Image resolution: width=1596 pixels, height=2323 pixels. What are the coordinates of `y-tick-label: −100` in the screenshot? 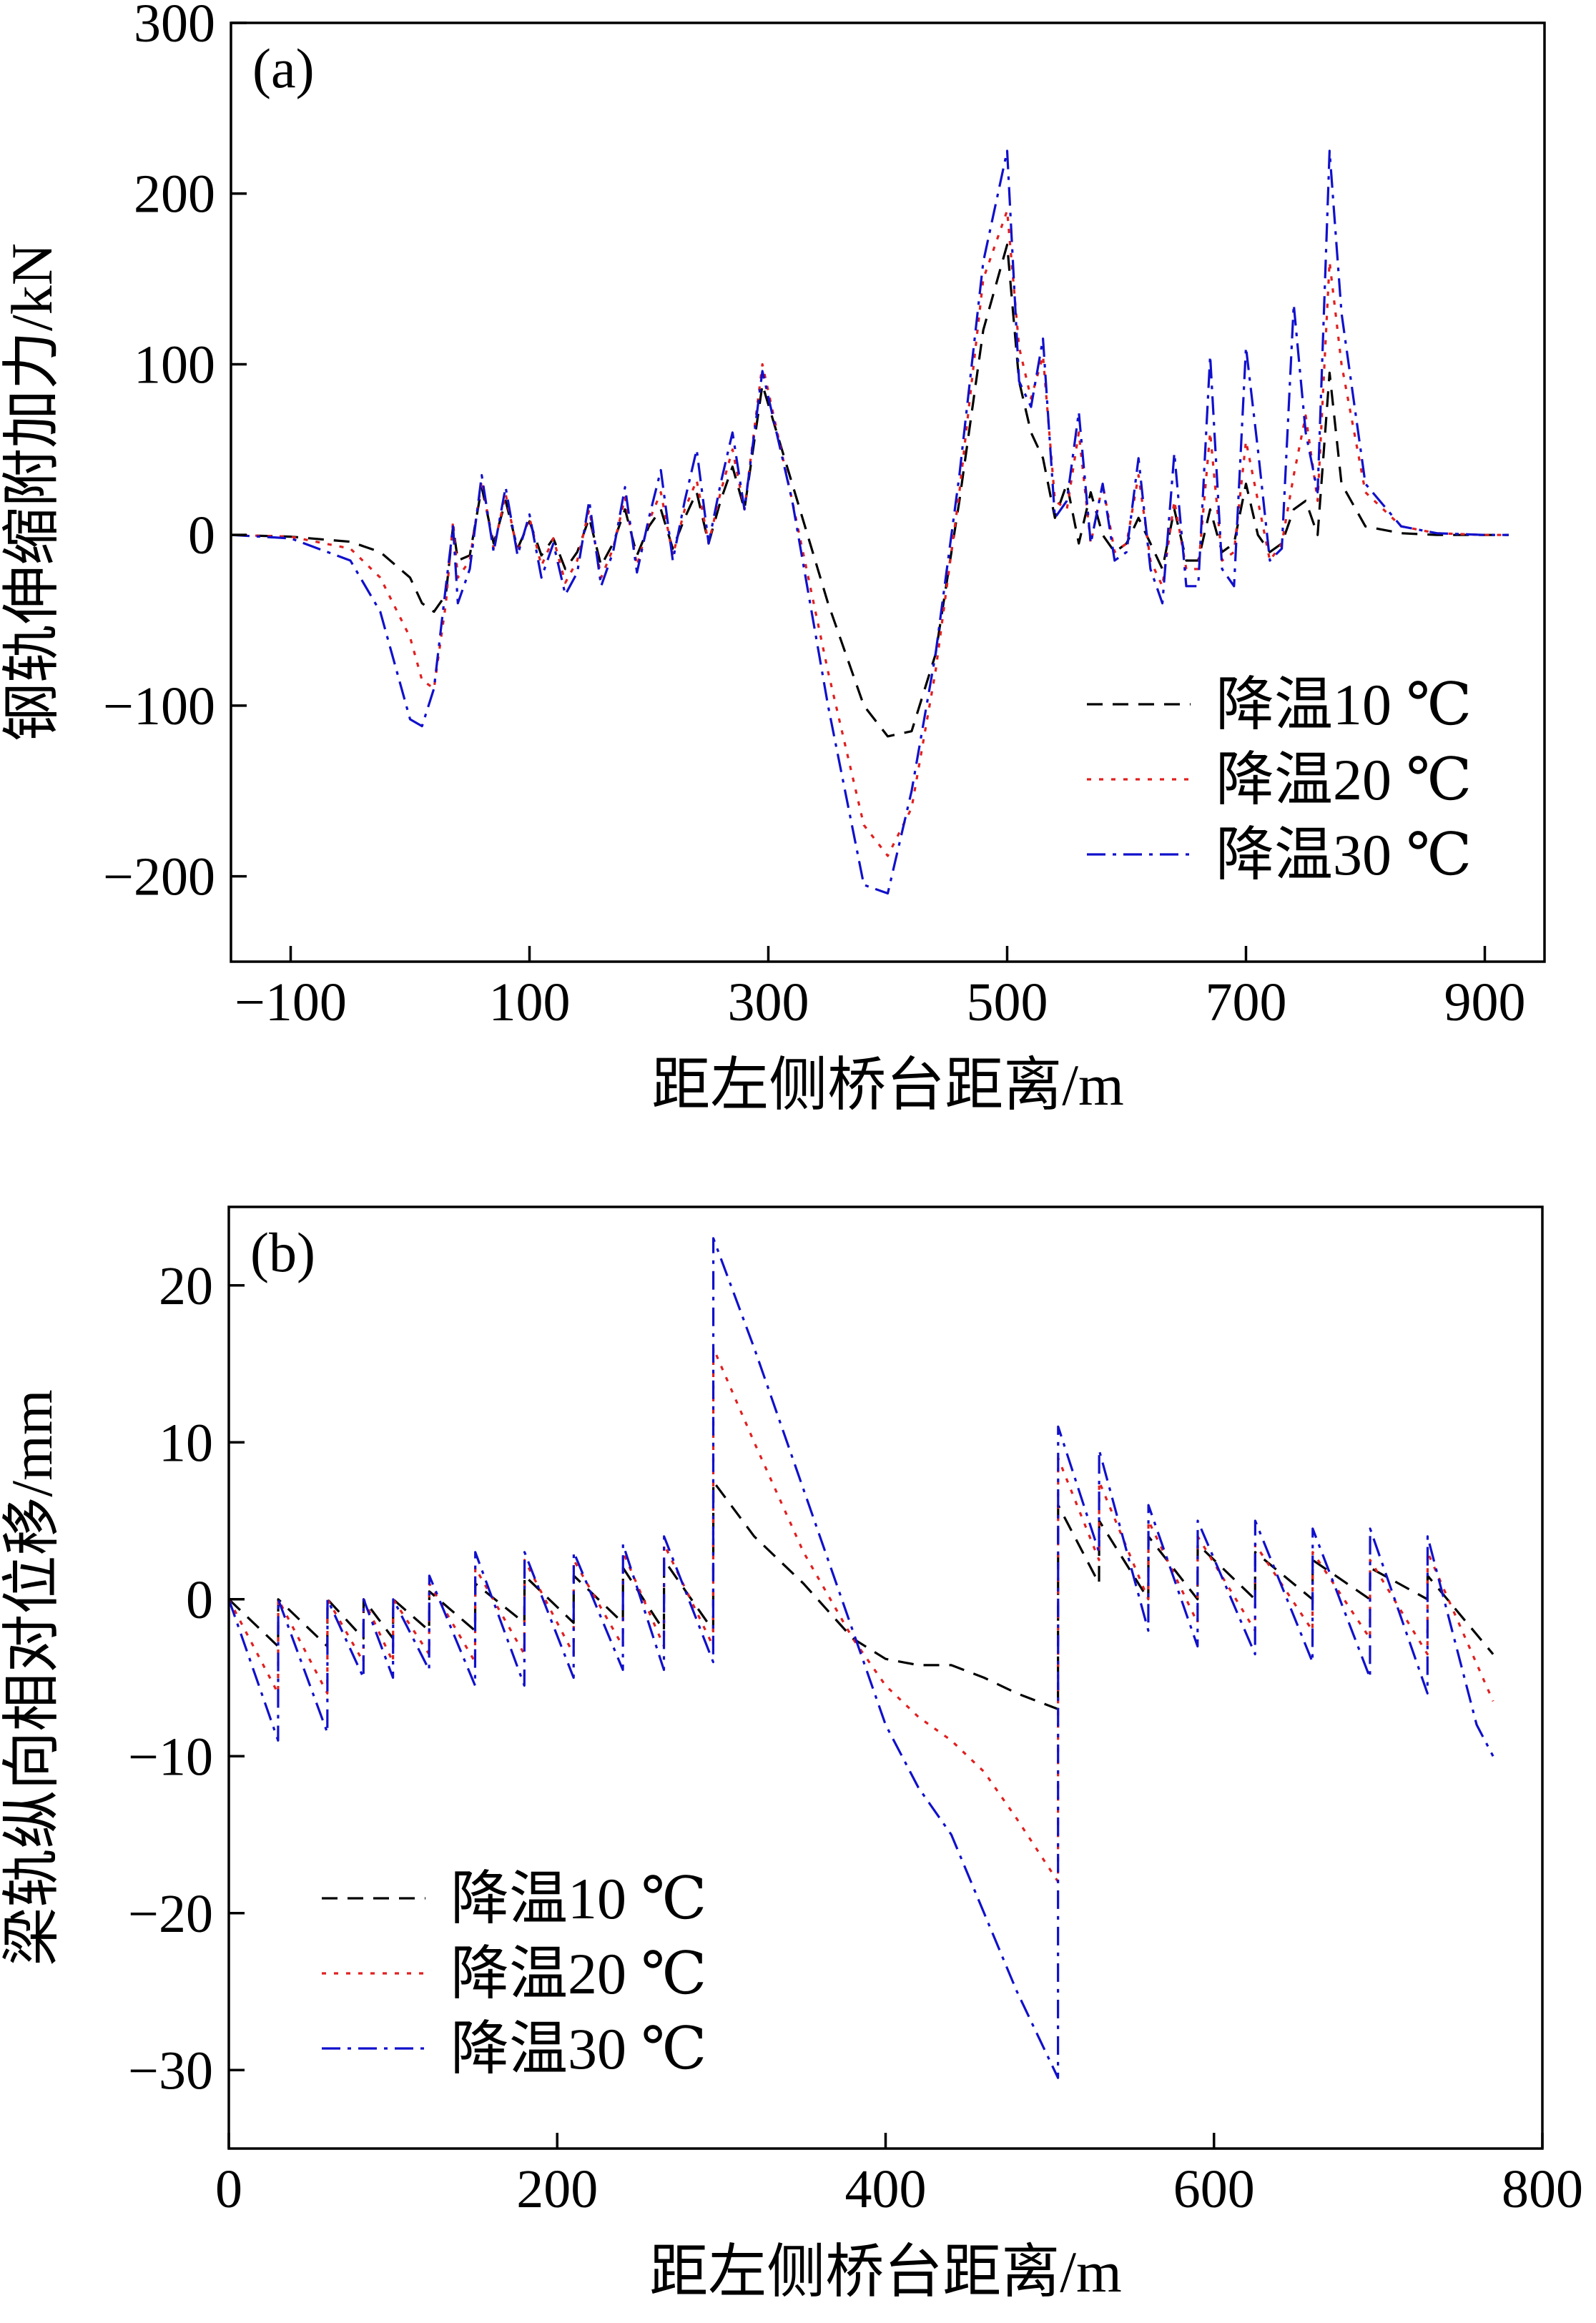 It's located at (159, 706).